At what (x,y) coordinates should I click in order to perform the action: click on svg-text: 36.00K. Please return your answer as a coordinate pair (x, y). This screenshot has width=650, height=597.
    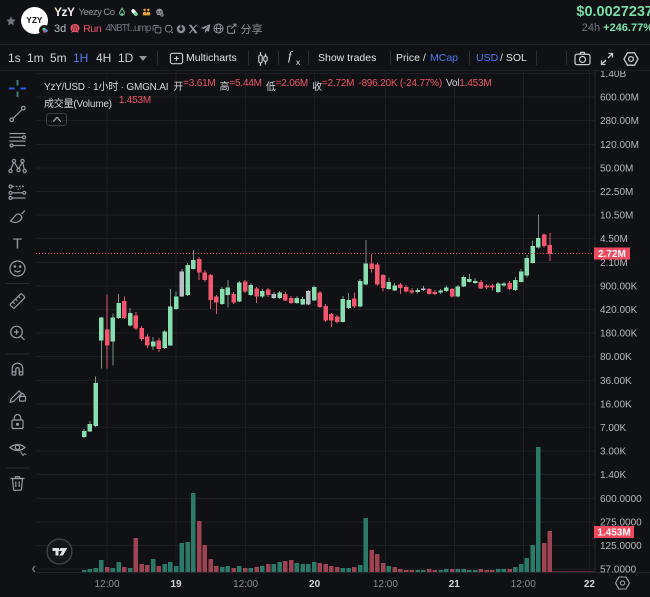
    Looking at the image, I should click on (616, 381).